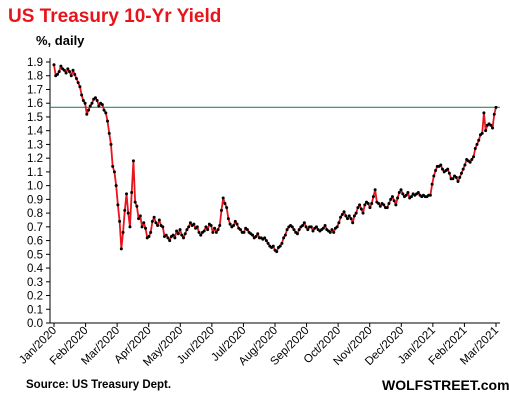 This screenshot has width=509, height=408. I want to click on y-tick-label: 1.0, so click(35, 187).